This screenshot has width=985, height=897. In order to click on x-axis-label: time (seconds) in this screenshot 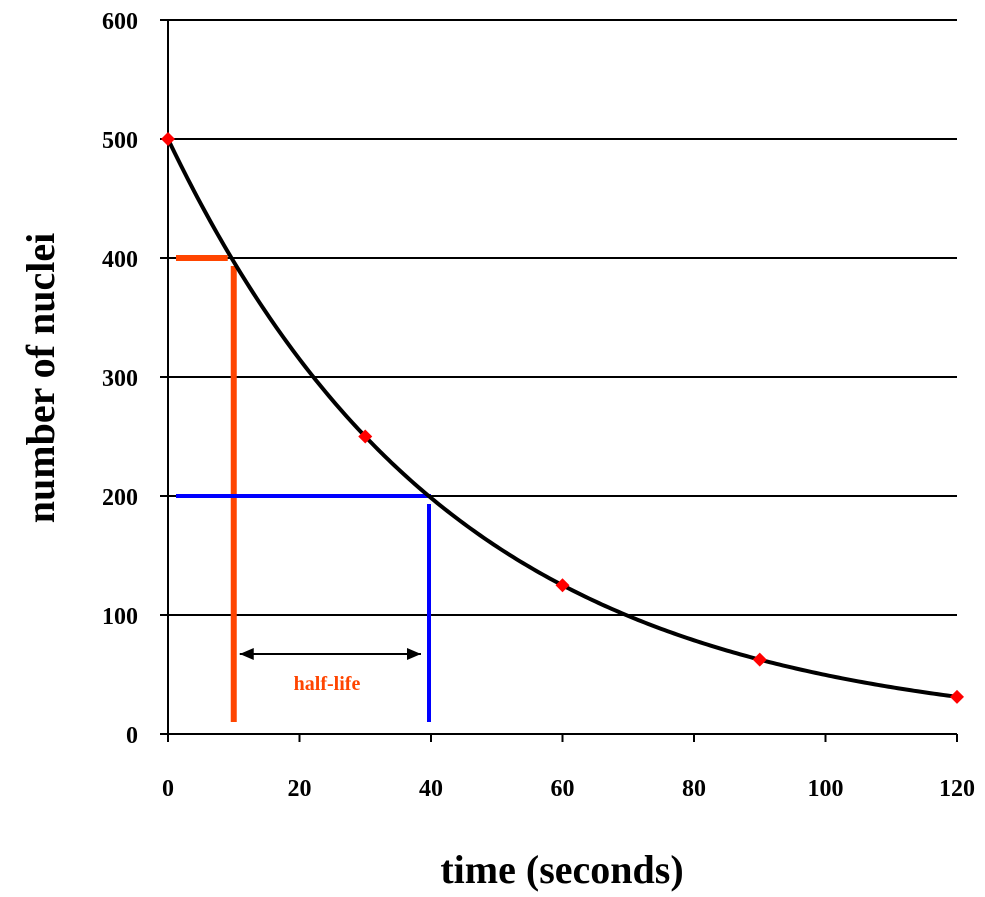, I will do `click(561, 869)`.